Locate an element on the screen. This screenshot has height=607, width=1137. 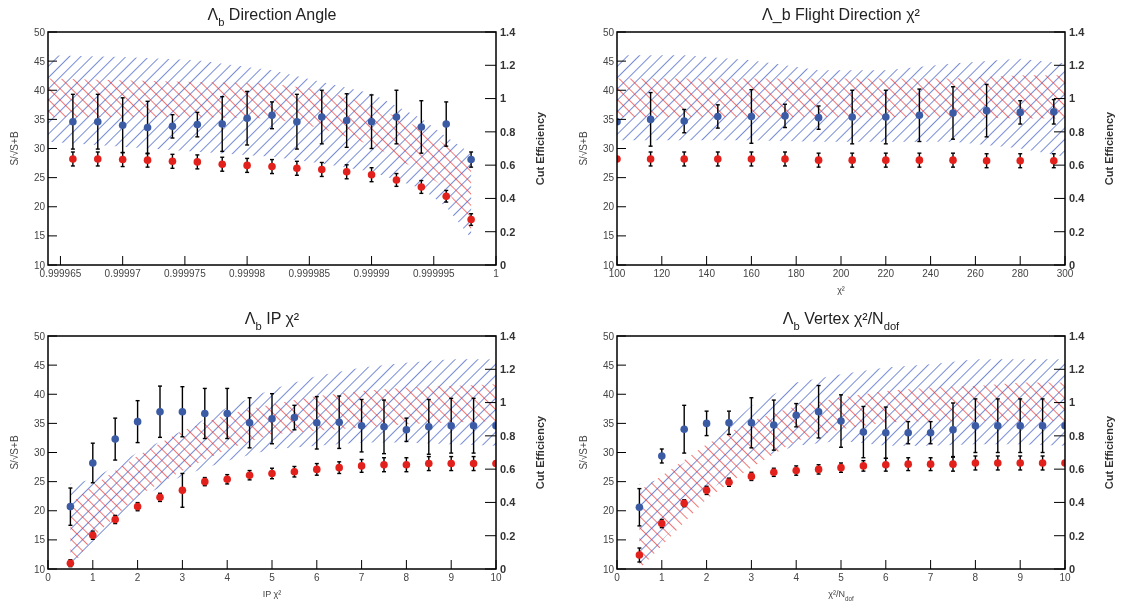
x-tick-label: 0.999965 is located at coordinates (60, 273).